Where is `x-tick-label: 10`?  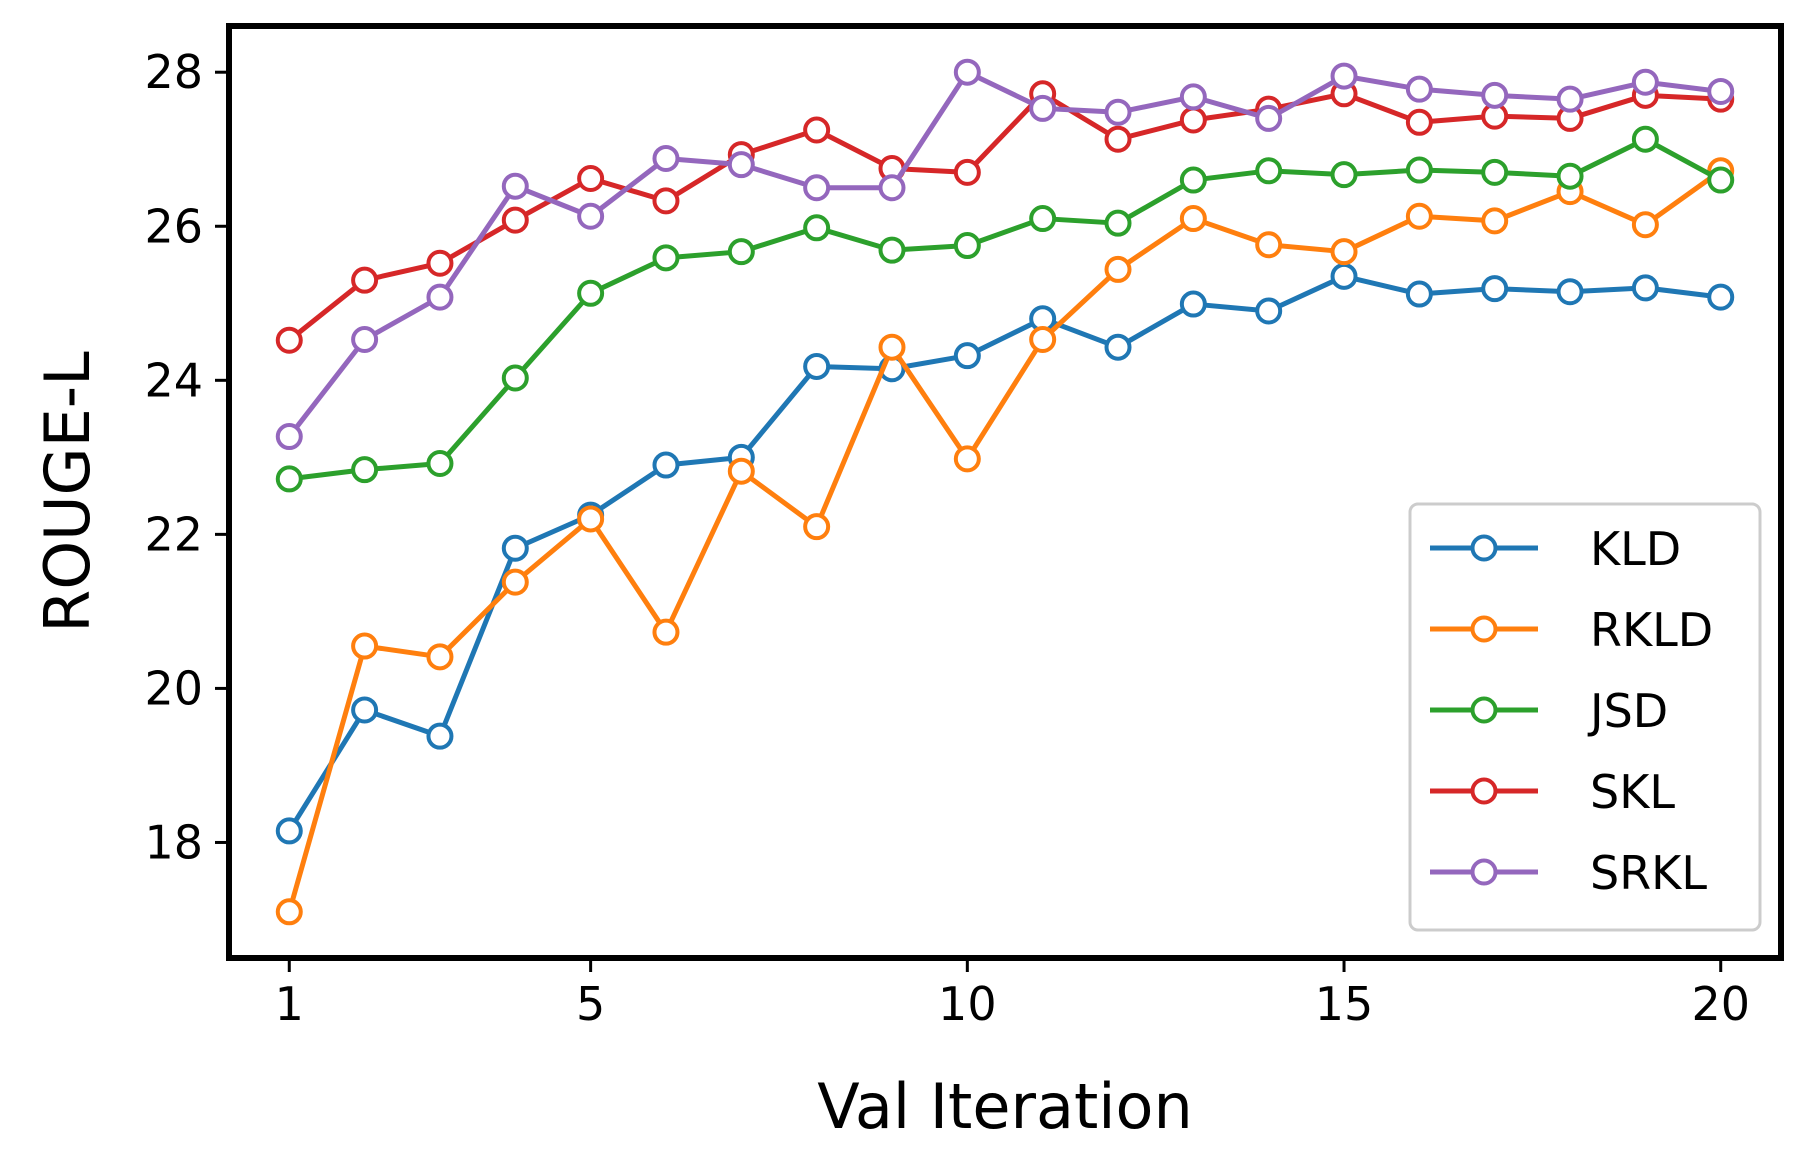
x-tick-label: 10 is located at coordinates (967, 1004).